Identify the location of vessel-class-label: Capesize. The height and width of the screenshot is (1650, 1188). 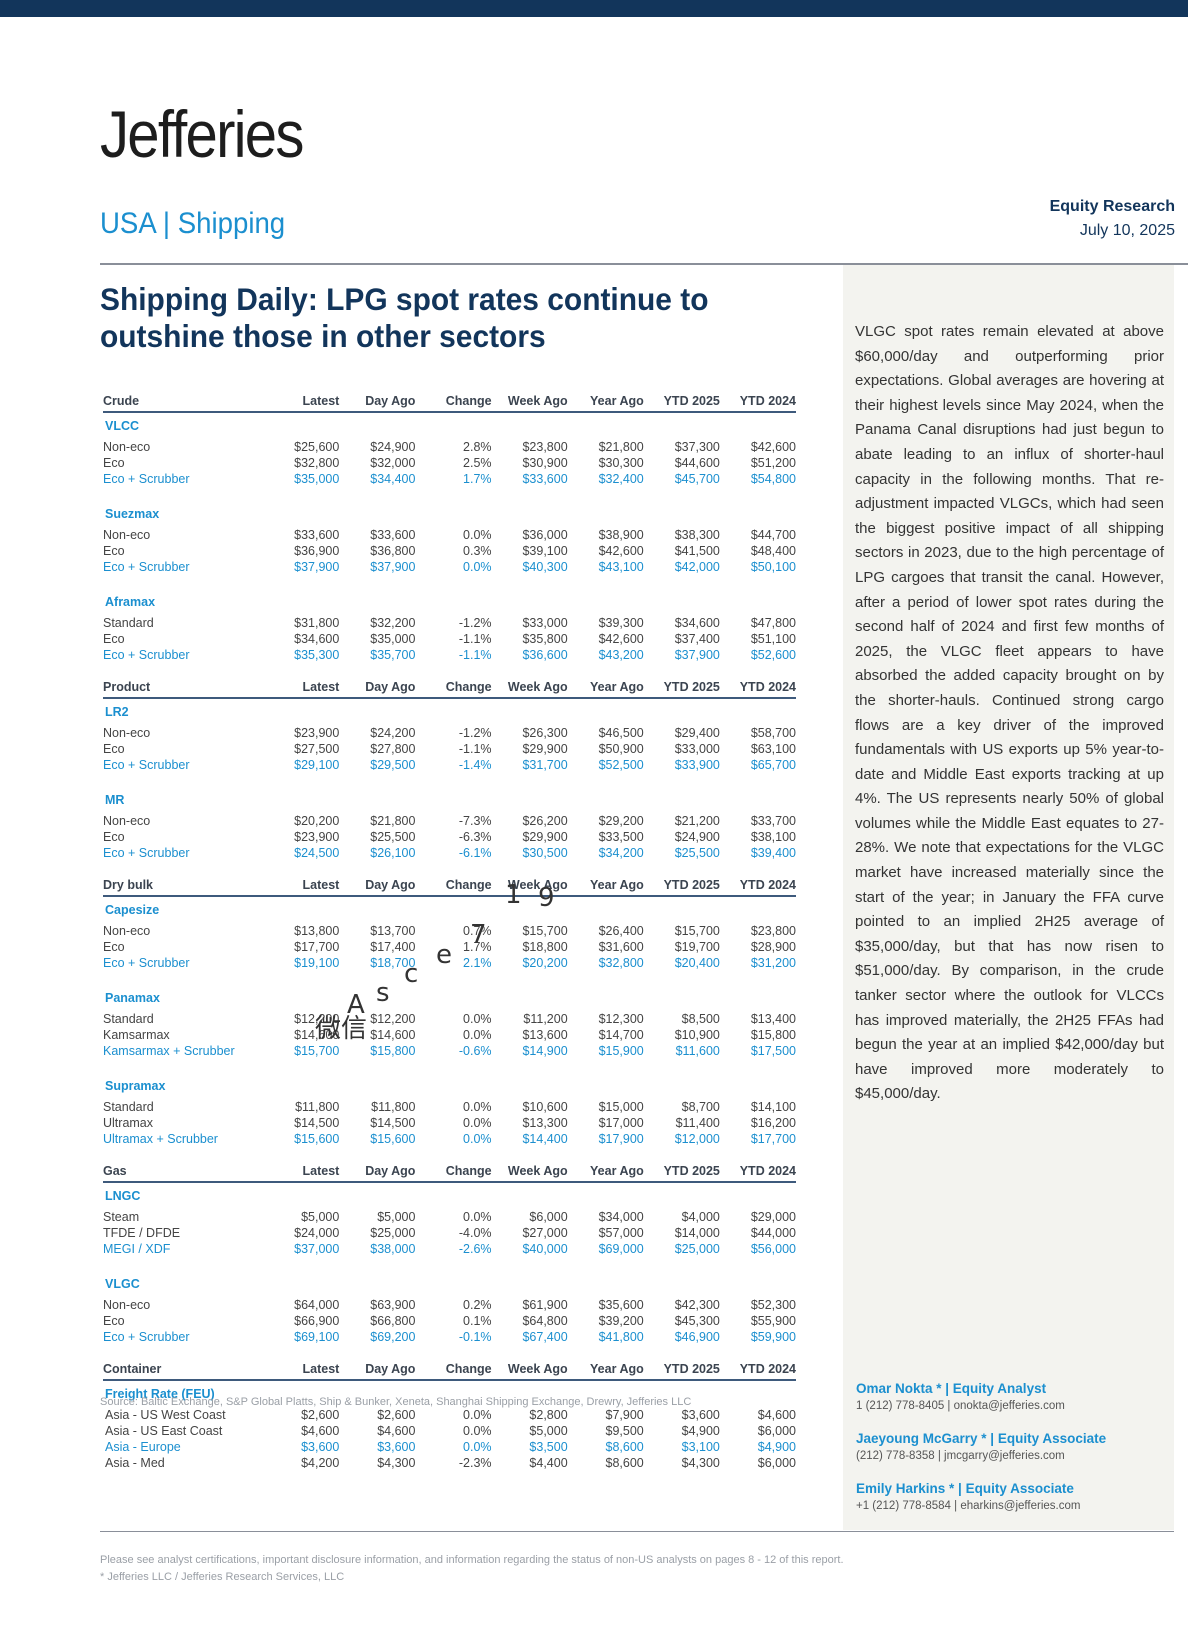
(132, 910).